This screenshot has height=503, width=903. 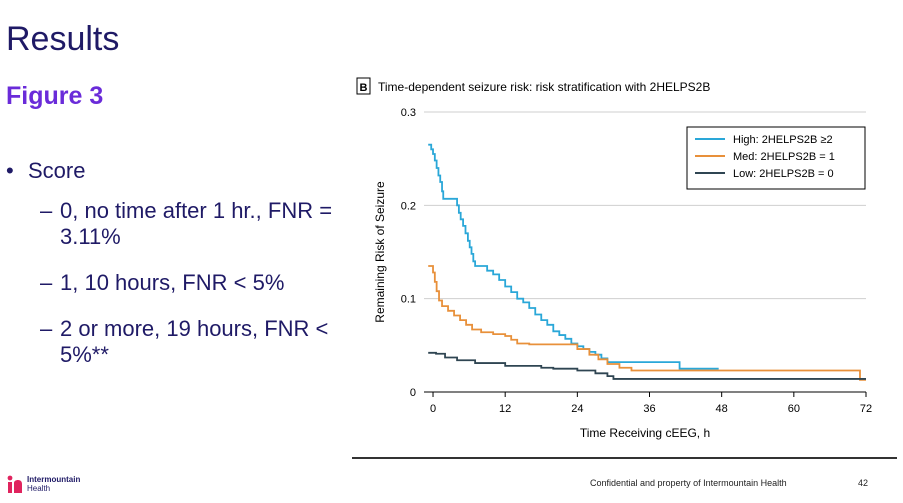 What do you see at coordinates (63, 39) in the screenshot?
I see `slide-title: Results` at bounding box center [63, 39].